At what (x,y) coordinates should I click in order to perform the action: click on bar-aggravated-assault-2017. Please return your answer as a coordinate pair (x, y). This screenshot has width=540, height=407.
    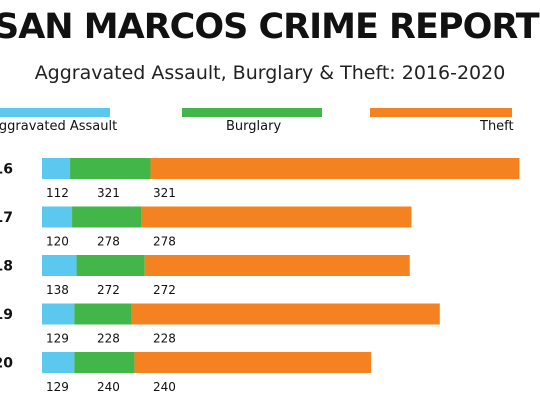
    Looking at the image, I should click on (57, 217).